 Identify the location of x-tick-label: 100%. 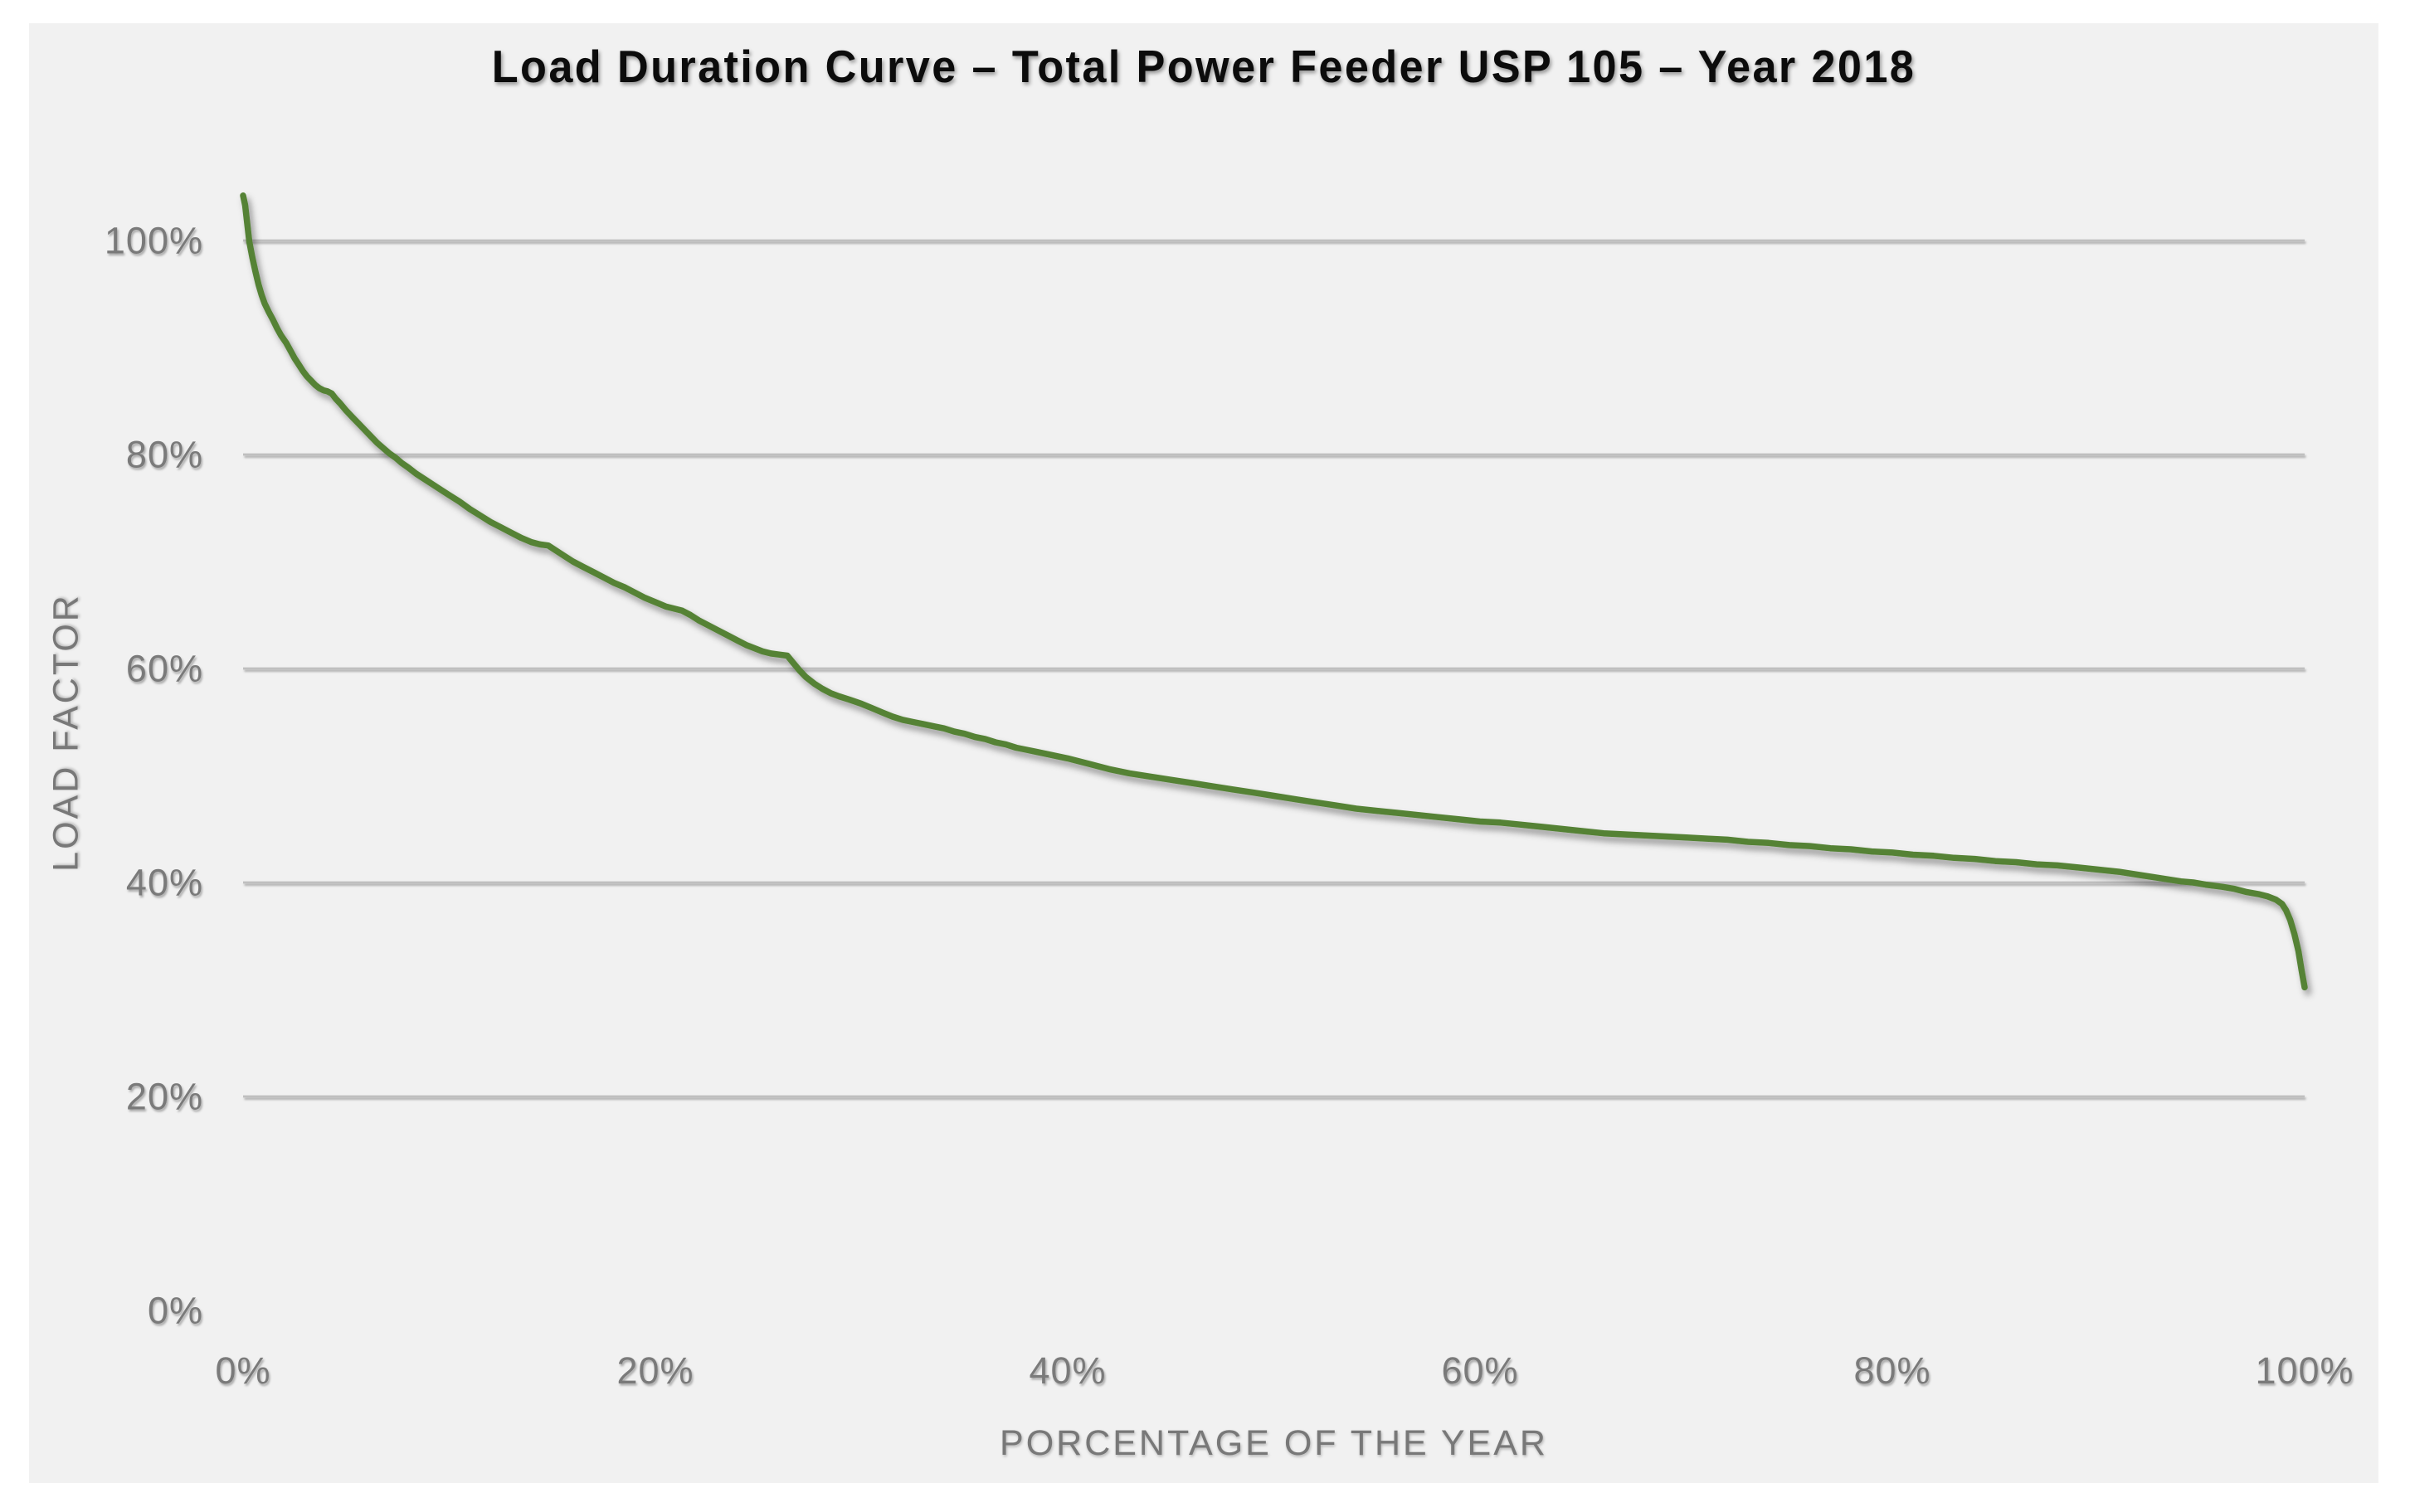
(2304, 1370).